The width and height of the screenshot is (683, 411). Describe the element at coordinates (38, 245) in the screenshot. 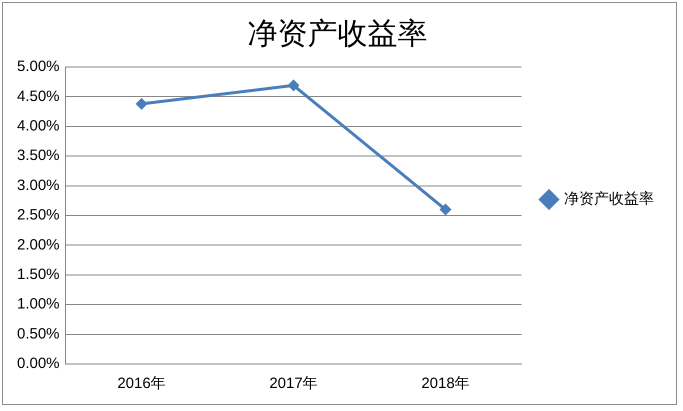

I see `y-tick-label: 2.00%` at that location.